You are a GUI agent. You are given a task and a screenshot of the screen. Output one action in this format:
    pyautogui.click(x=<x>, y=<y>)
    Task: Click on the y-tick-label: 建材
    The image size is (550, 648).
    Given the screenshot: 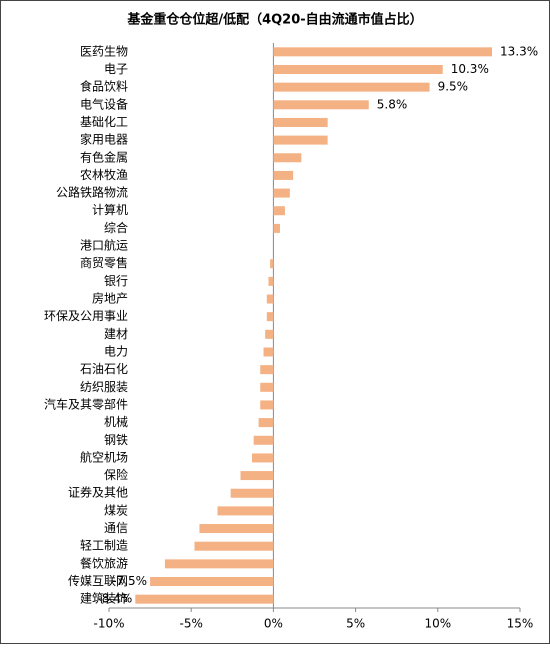 What is the action you would take?
    pyautogui.click(x=116, y=334)
    